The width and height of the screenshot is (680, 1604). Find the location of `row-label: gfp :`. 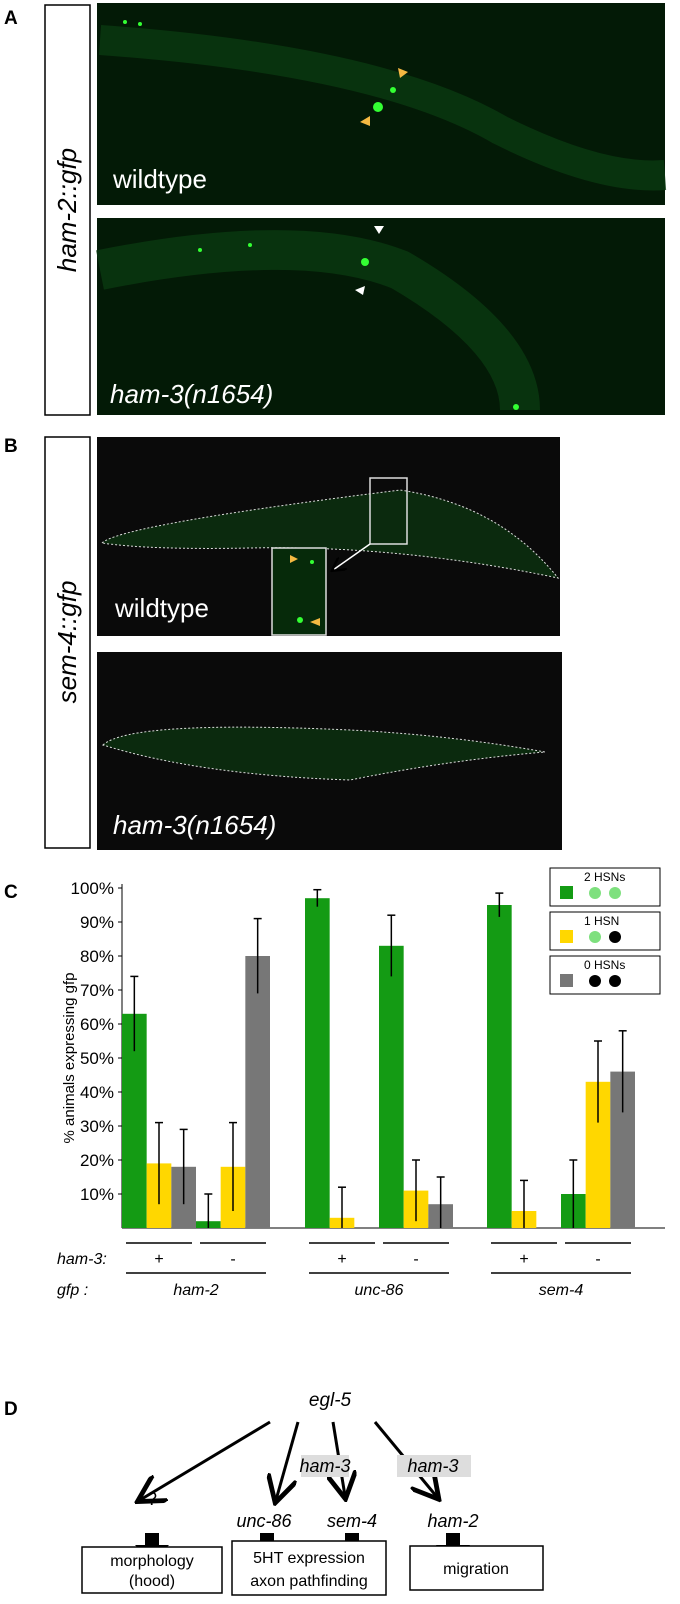

row-label: gfp : is located at coordinates (72, 1290).